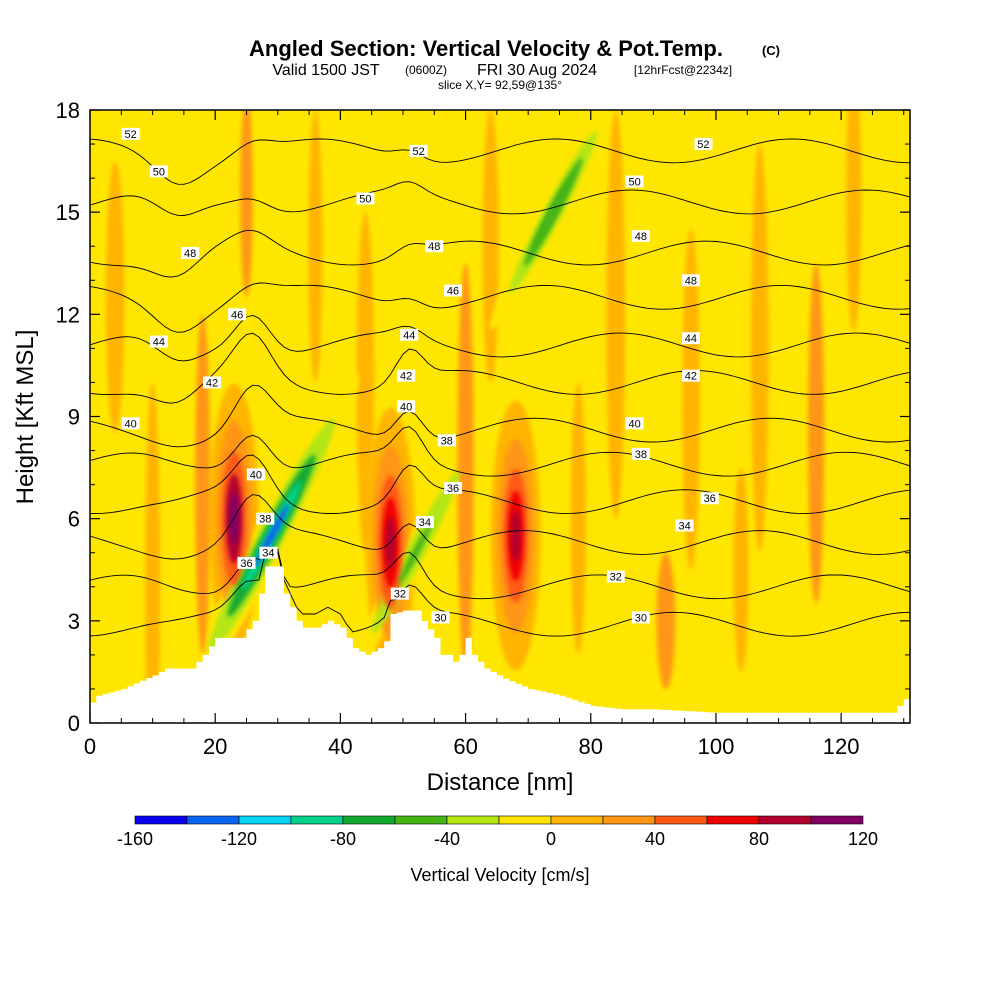 The width and height of the screenshot is (1000, 1000). I want to click on isentrope-label: 48, so click(690, 280).